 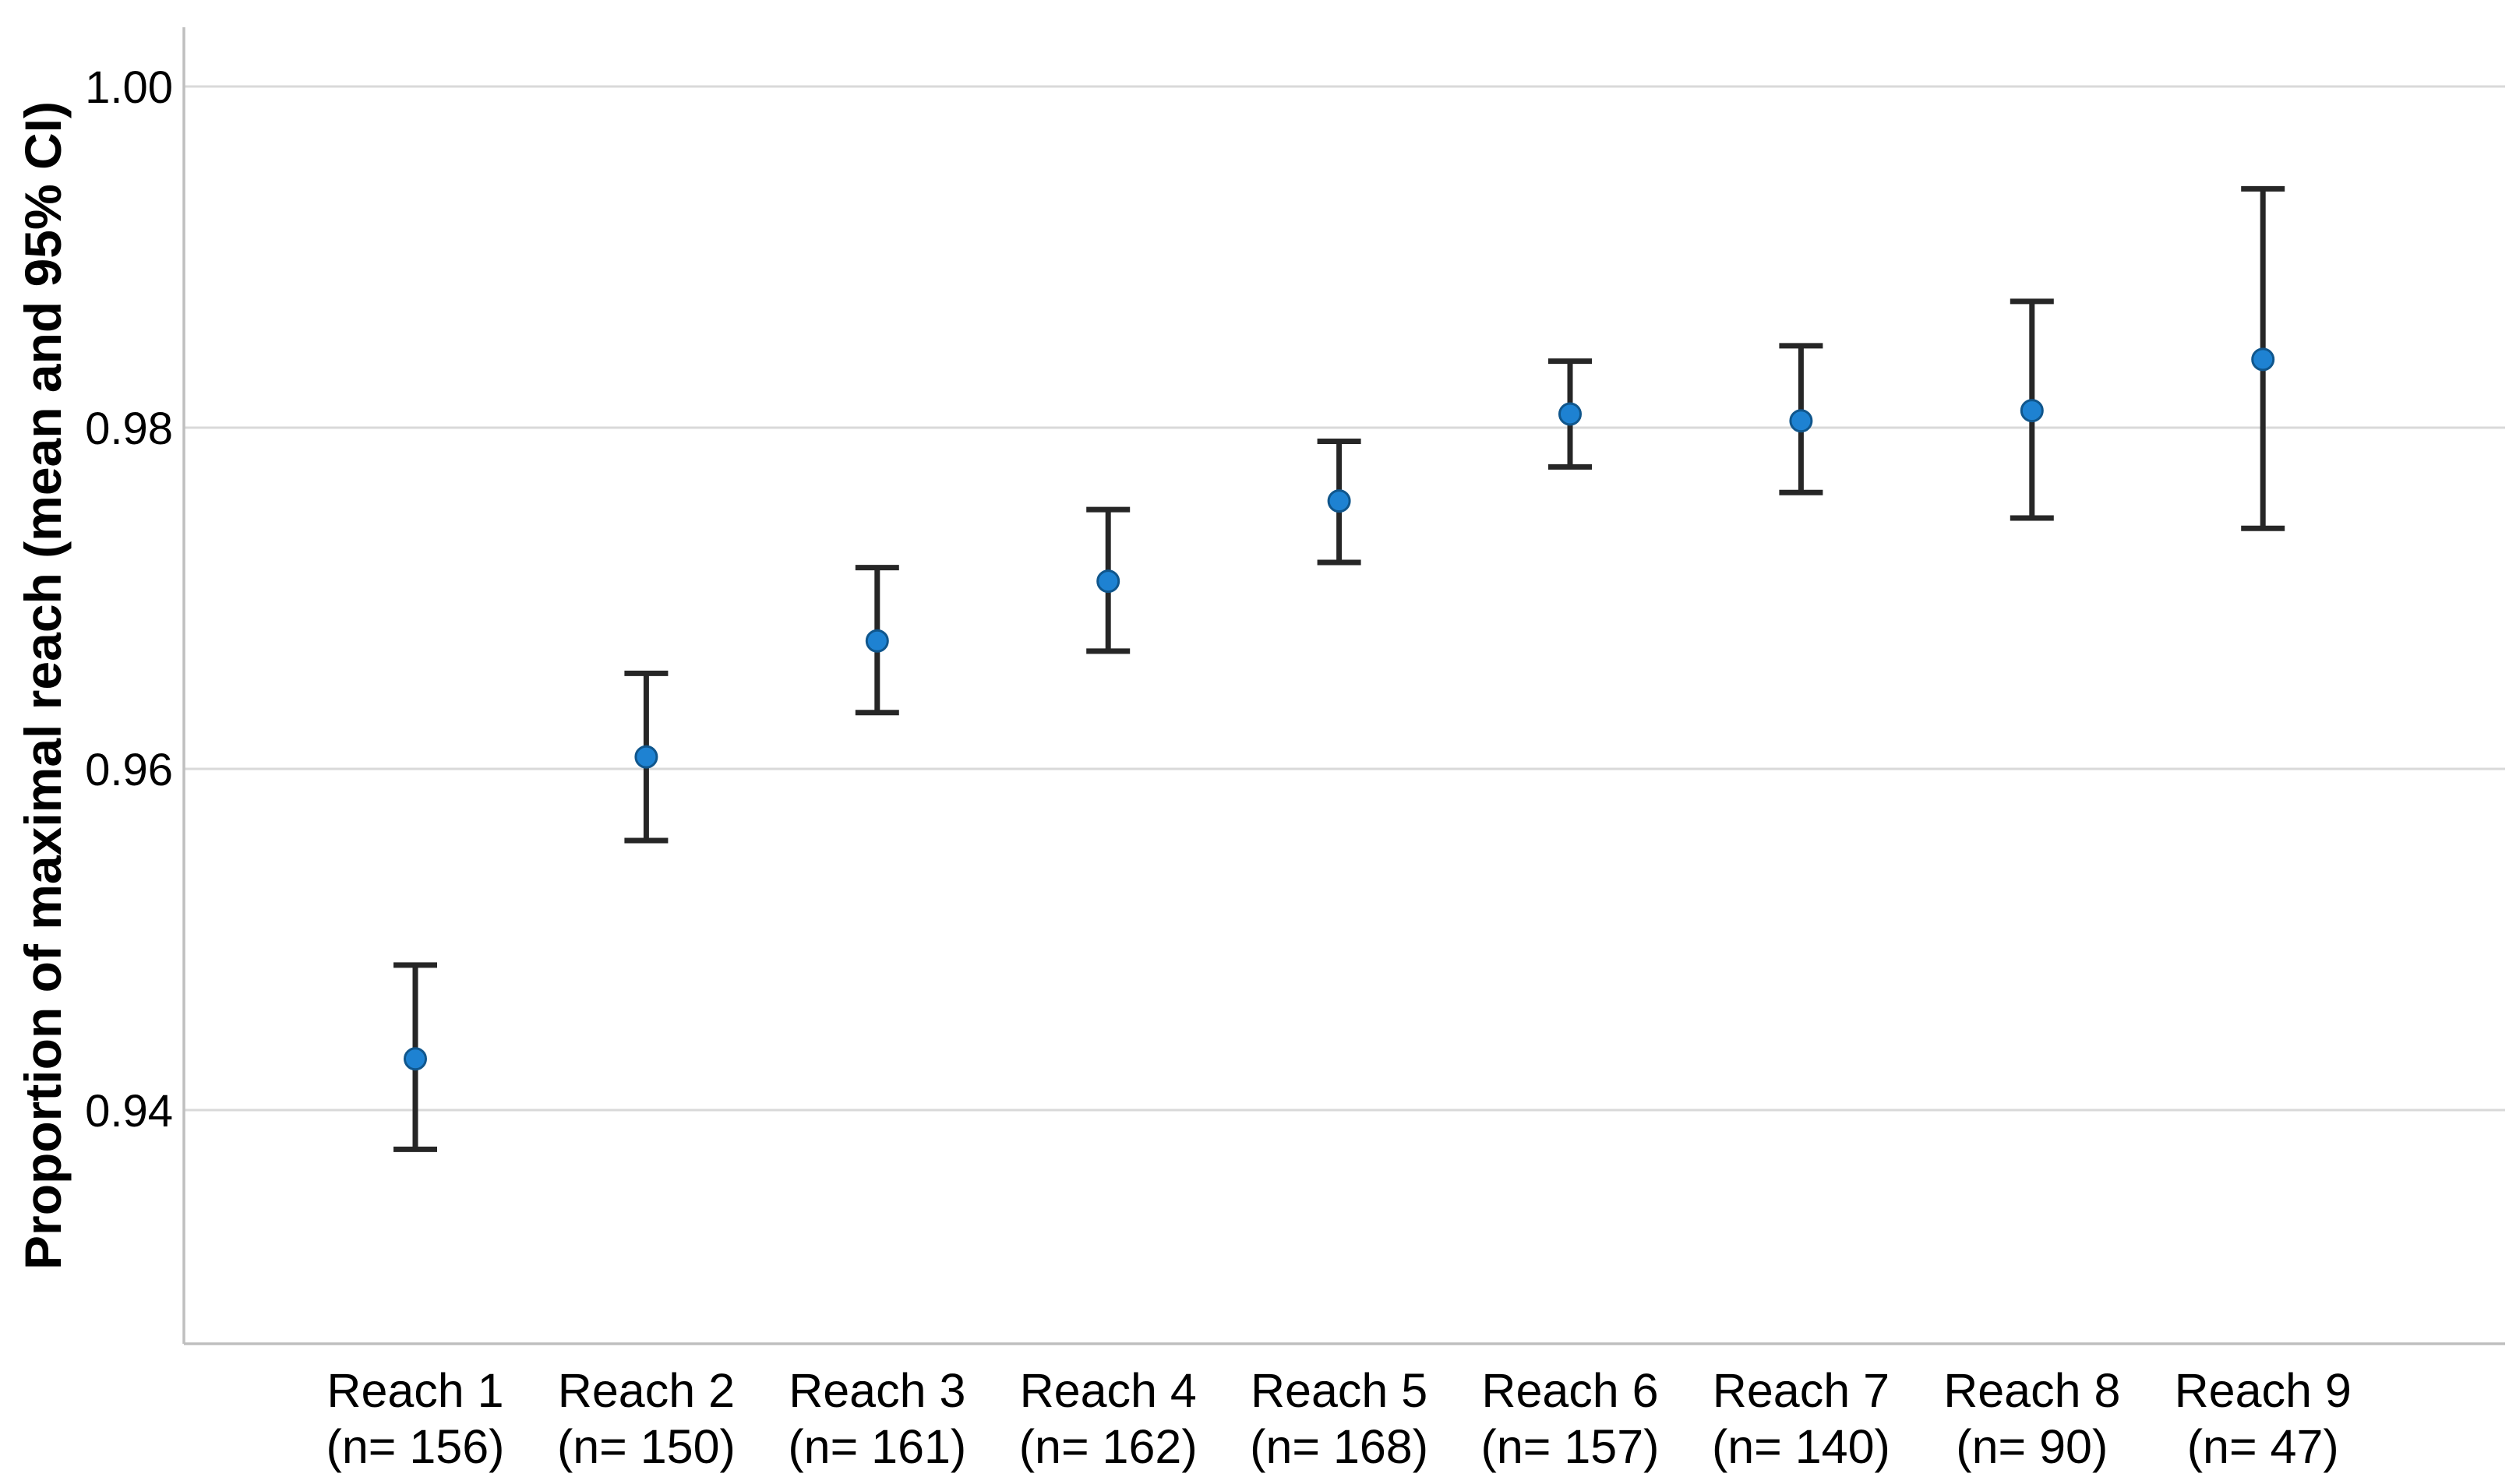 What do you see at coordinates (1339, 1446) in the screenshot?
I see `x-tick-sublabel: (n= 168)` at bounding box center [1339, 1446].